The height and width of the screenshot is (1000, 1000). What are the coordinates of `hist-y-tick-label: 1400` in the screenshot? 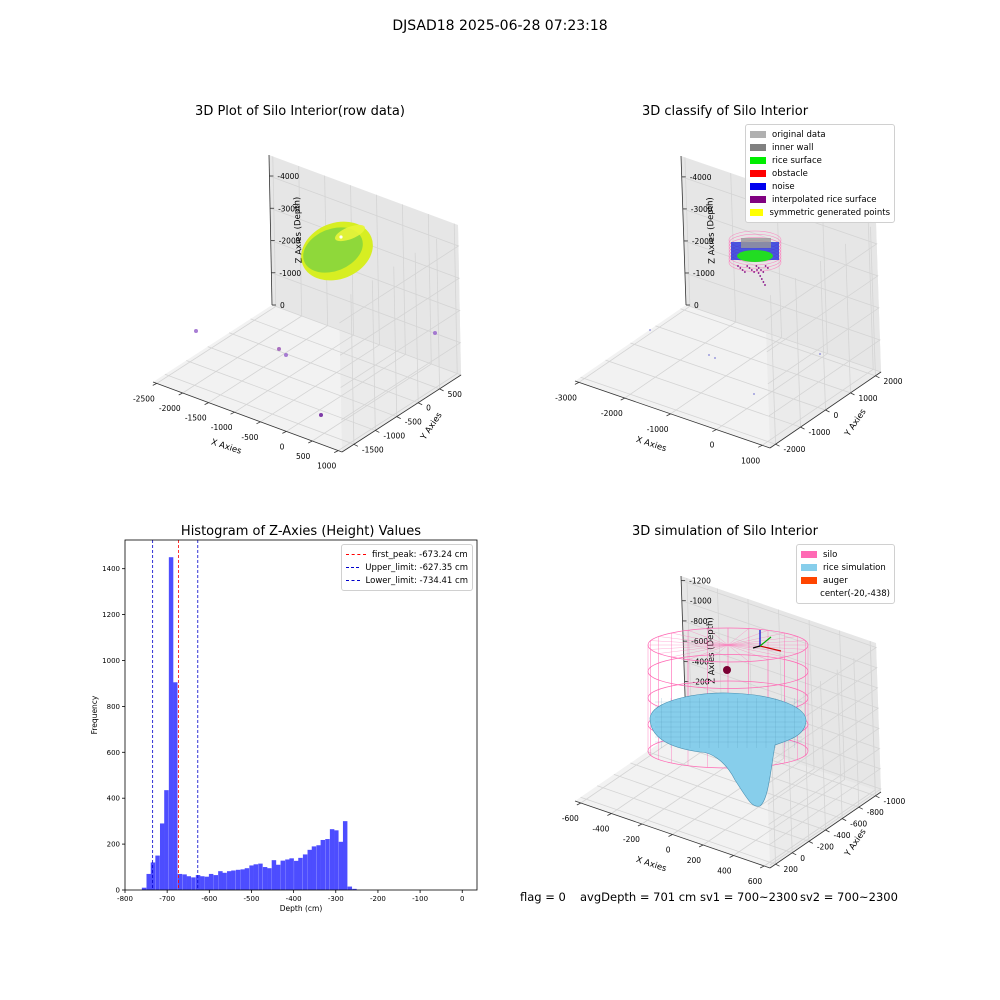 It's located at (111, 569).